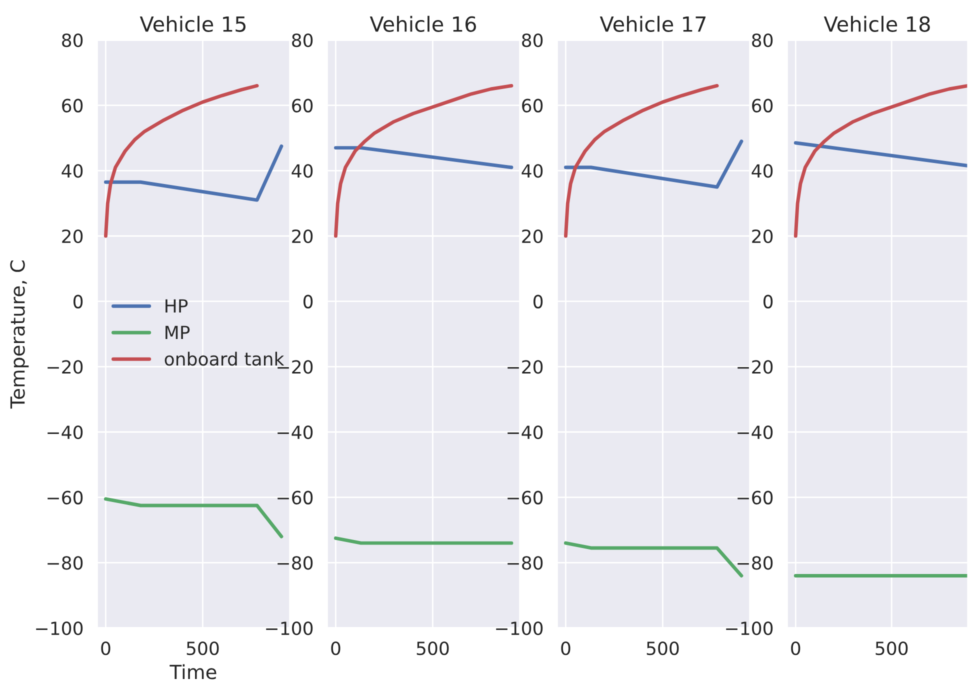 This screenshot has width=968, height=688. What do you see at coordinates (423, 24) in the screenshot?
I see `chart-title: Vehicle 16` at bounding box center [423, 24].